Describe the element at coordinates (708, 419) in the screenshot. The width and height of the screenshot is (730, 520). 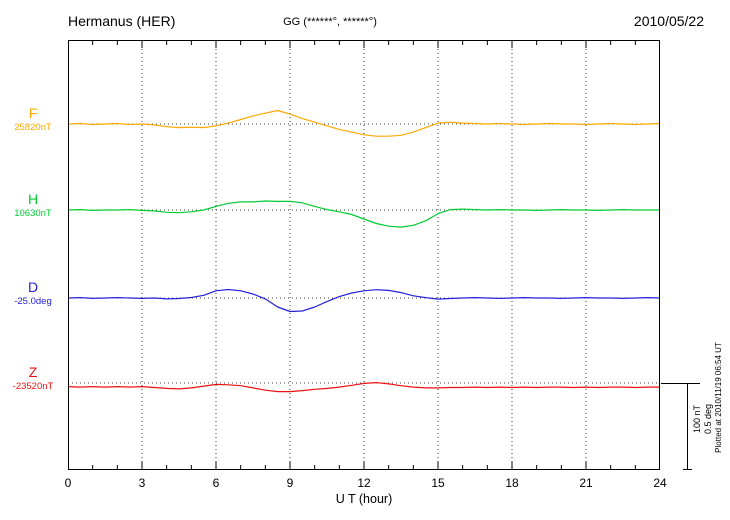
I see `scale-deg-label: 0.5 deg` at that location.